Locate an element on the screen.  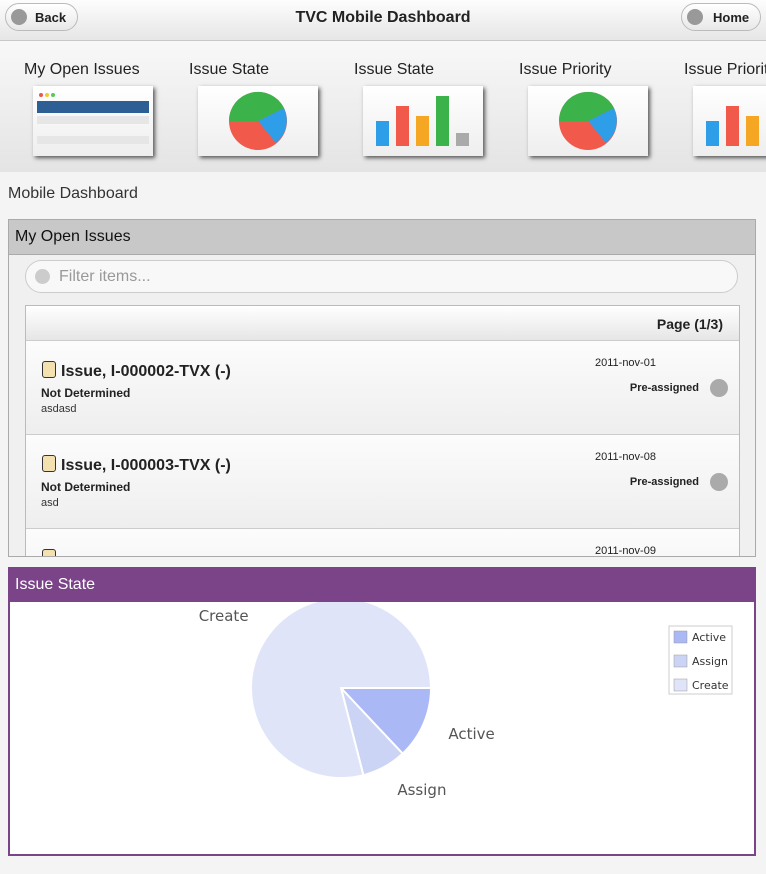
panel-header: My Open Issues is located at coordinates (382, 237).